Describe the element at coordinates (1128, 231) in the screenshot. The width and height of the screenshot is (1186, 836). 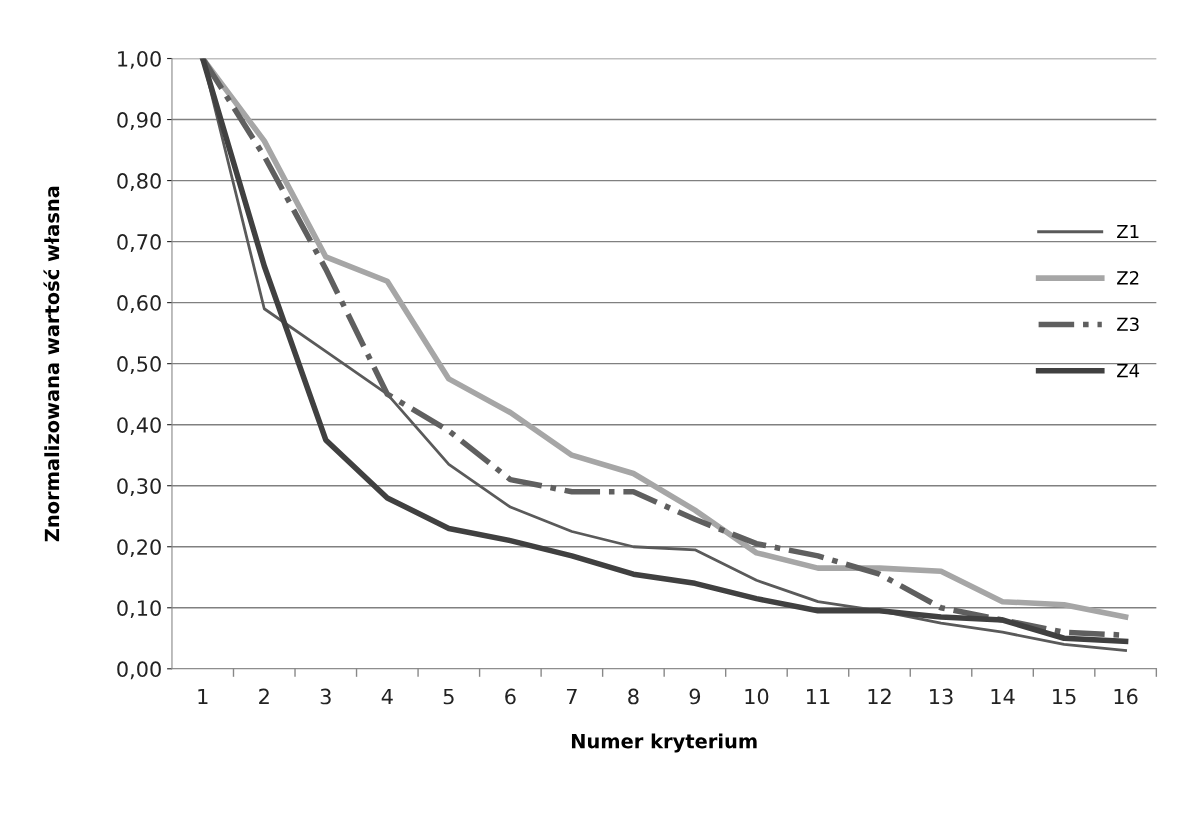
I see `legend-label: Z1` at that location.